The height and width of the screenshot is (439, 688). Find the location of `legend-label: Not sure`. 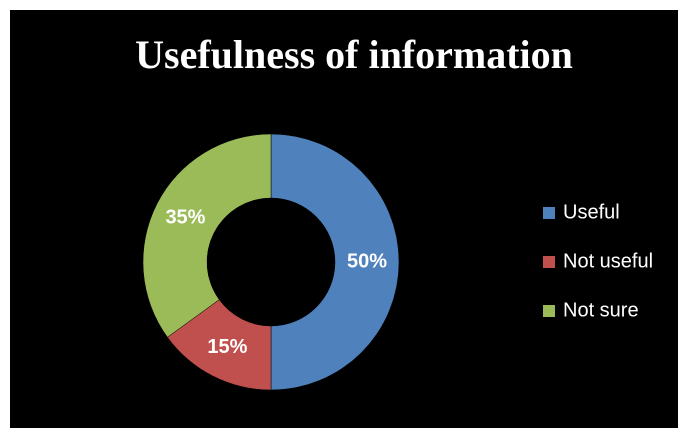

legend-label: Not sure is located at coordinates (601, 310).